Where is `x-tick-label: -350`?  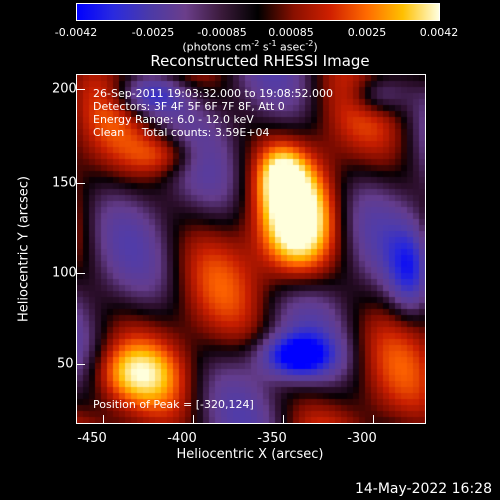
x-tick-label: -350 is located at coordinates (272, 438).